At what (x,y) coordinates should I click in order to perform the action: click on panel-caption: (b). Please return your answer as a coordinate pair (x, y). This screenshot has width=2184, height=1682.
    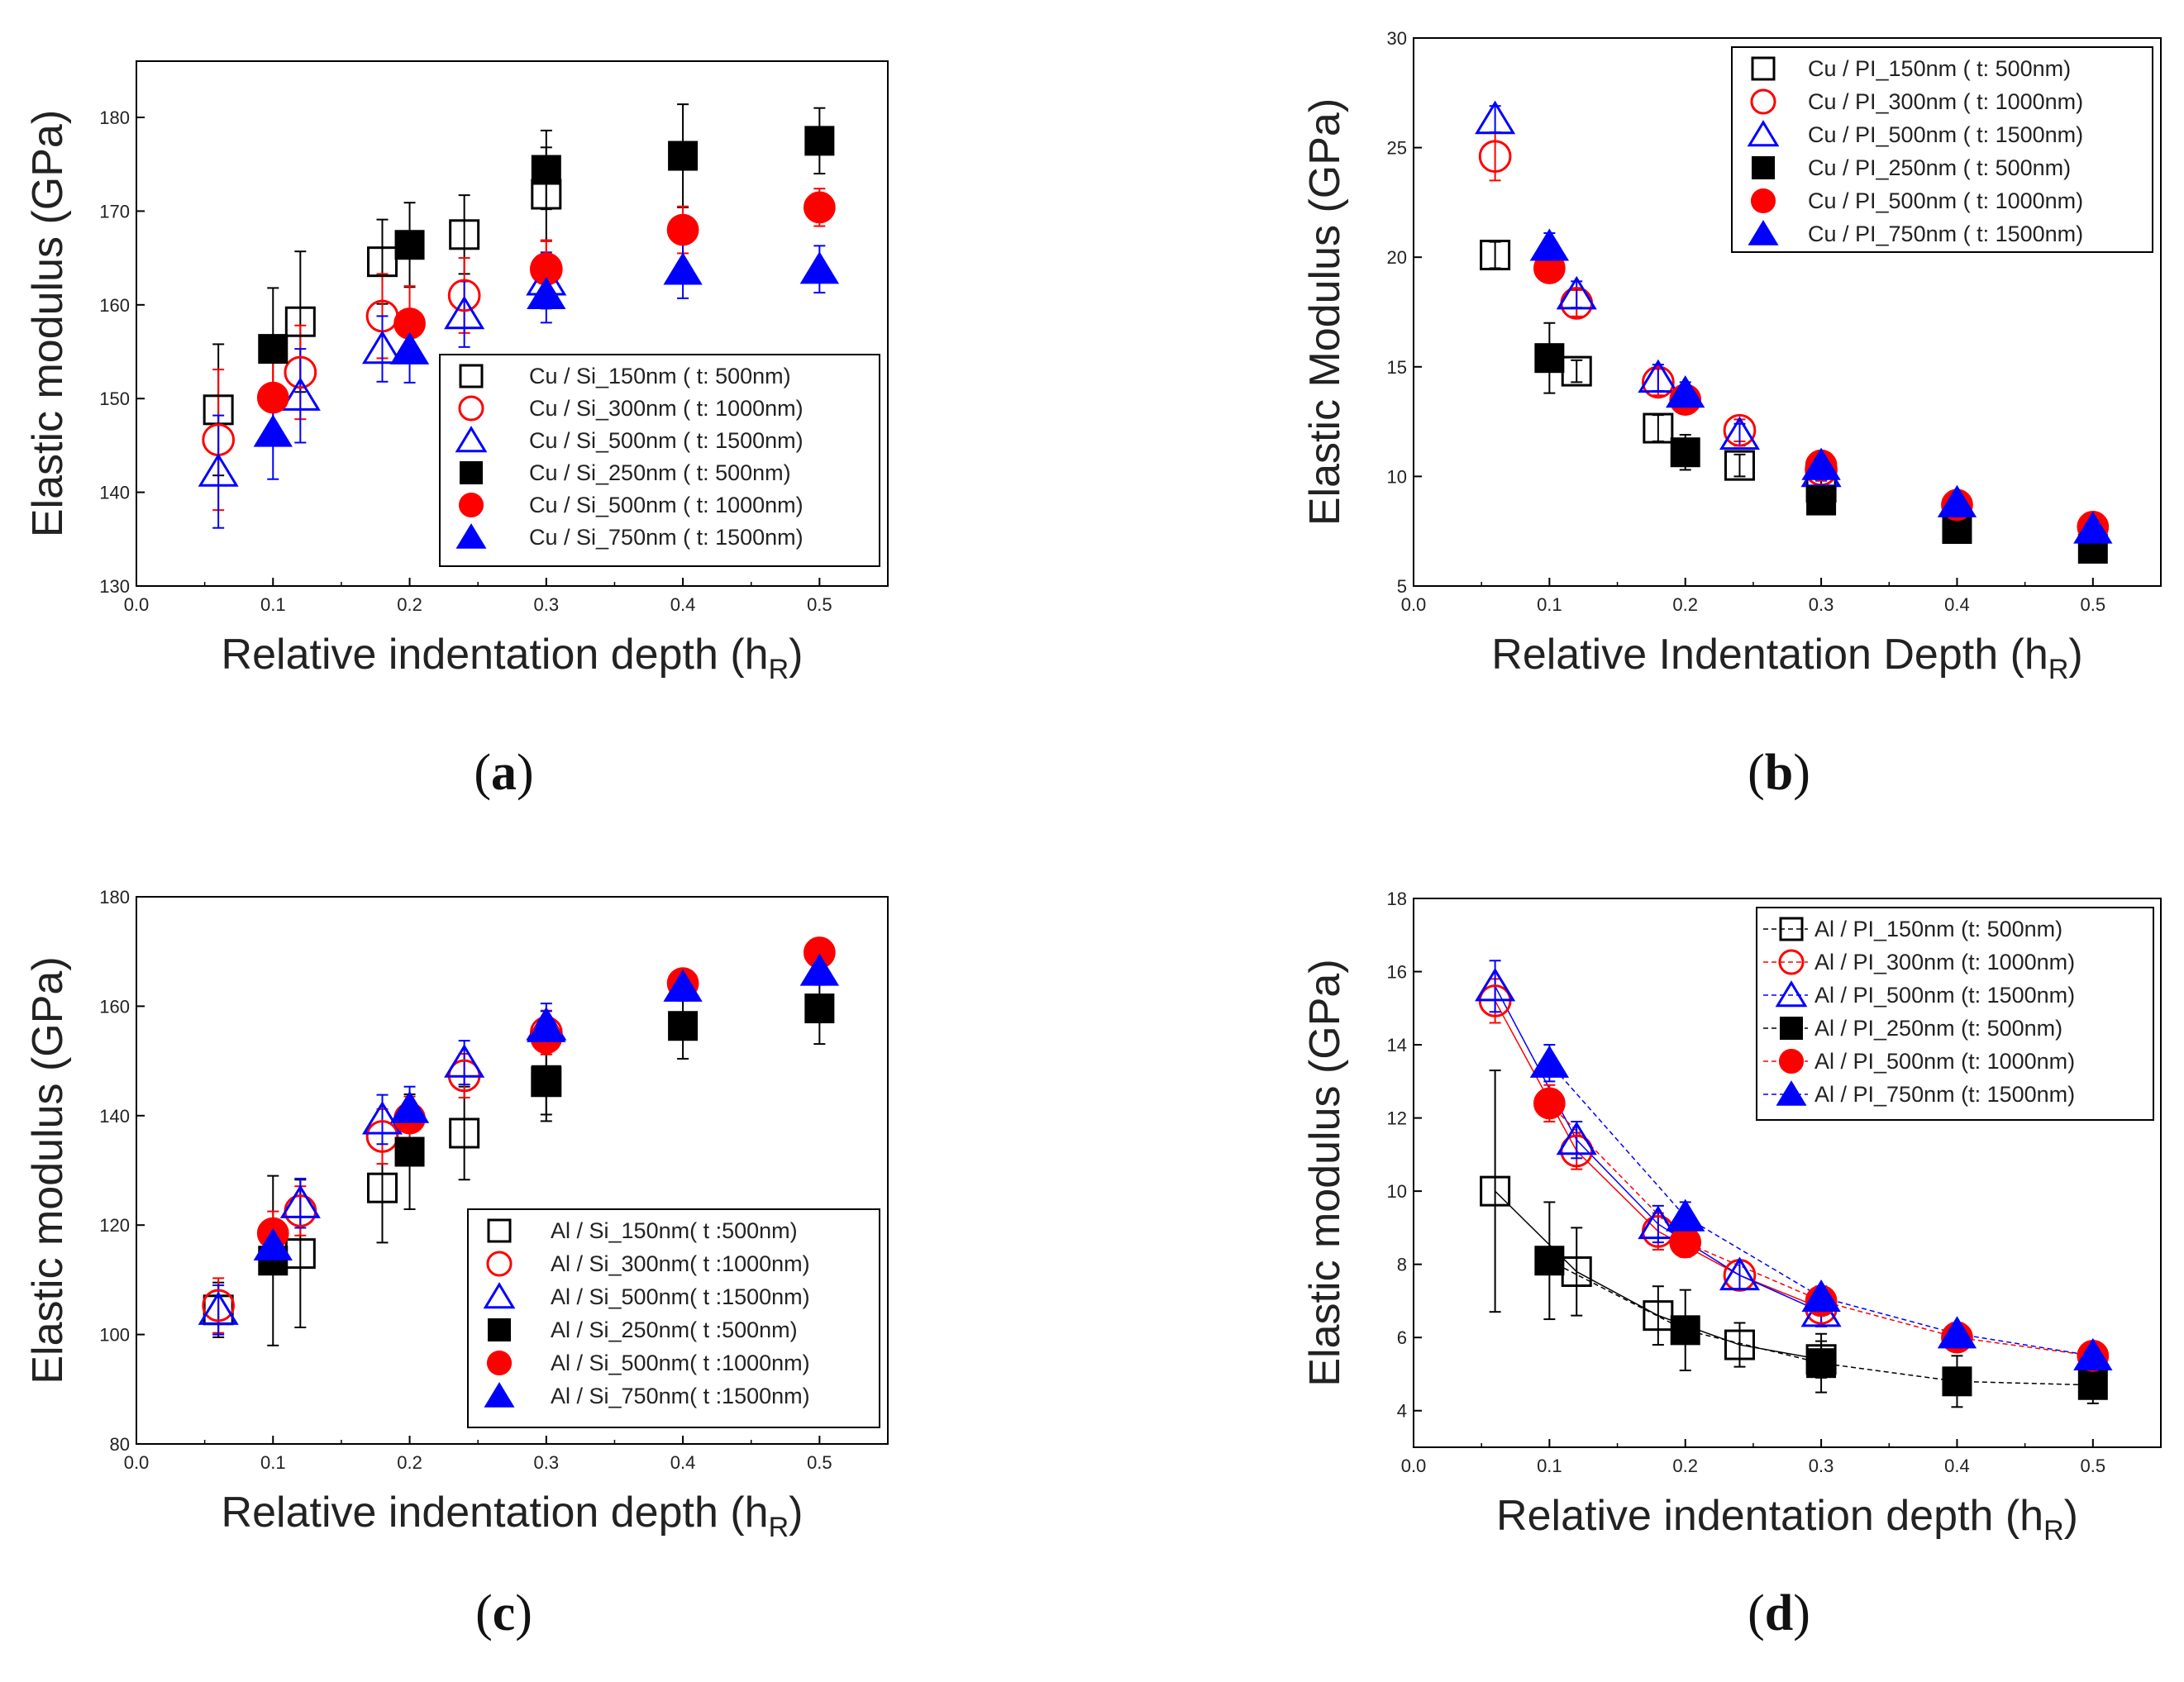
    Looking at the image, I should click on (1779, 773).